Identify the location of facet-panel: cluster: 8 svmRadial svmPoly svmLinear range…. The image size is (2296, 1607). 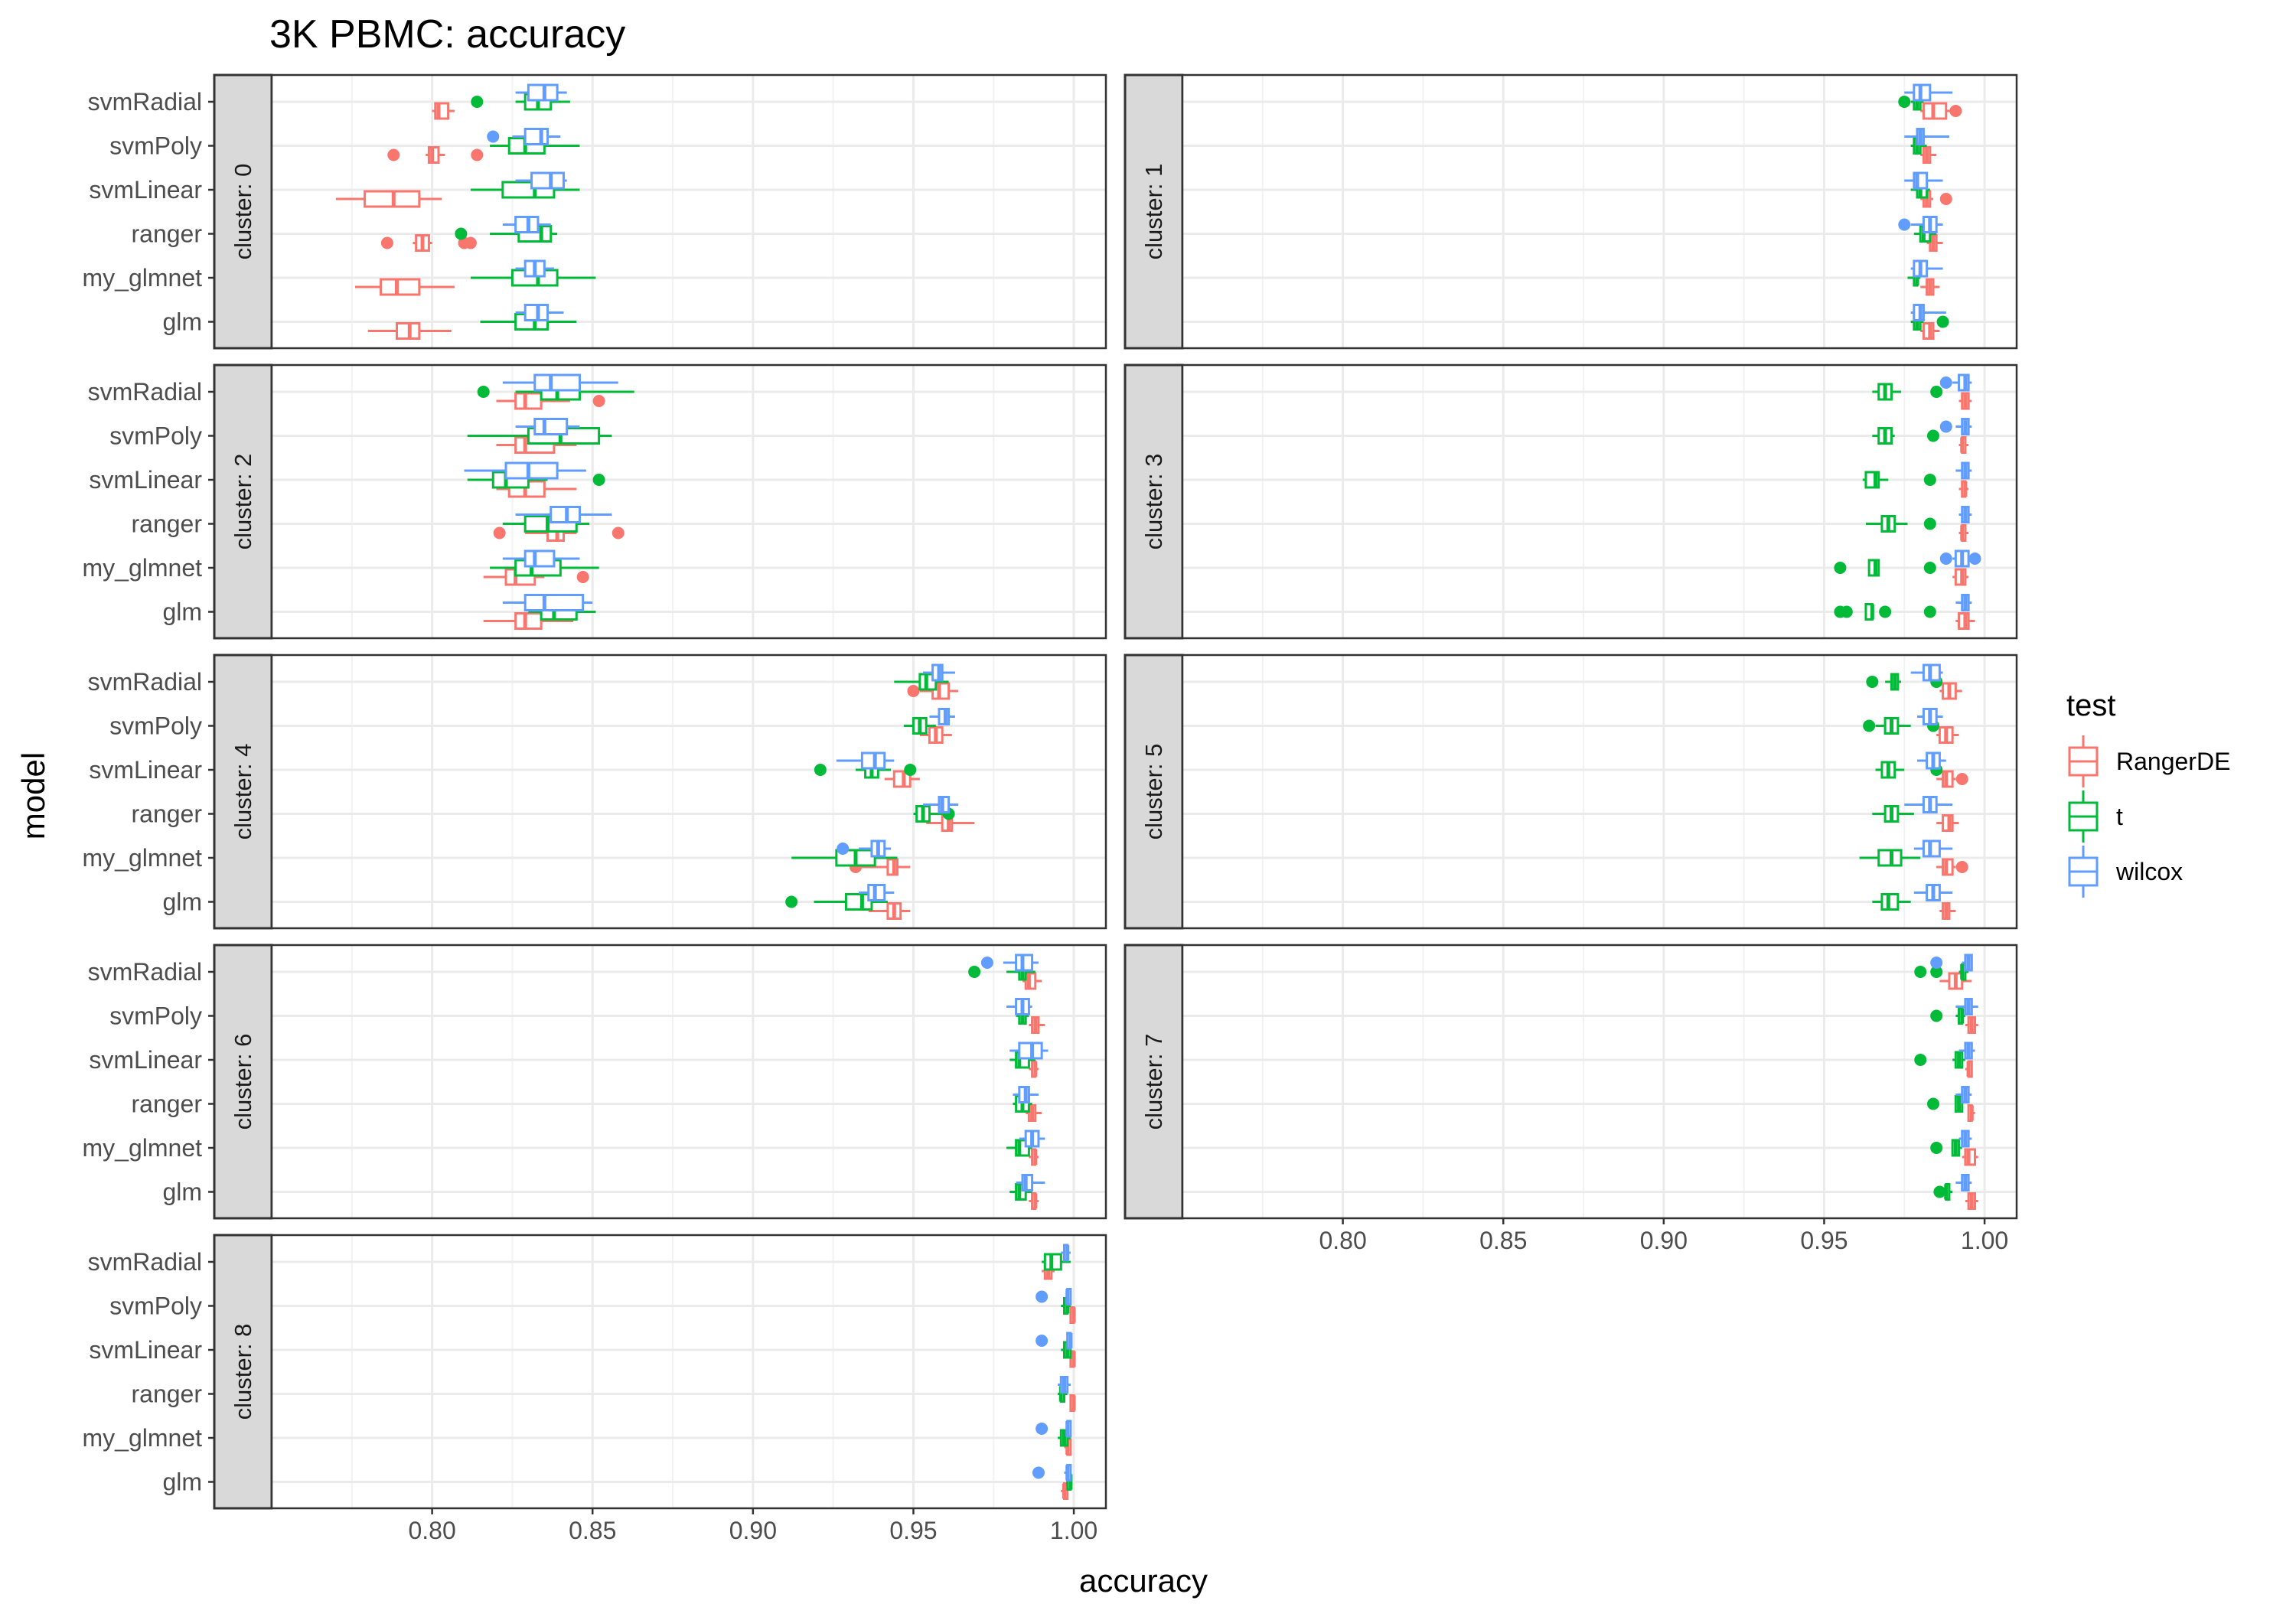
(595, 1372).